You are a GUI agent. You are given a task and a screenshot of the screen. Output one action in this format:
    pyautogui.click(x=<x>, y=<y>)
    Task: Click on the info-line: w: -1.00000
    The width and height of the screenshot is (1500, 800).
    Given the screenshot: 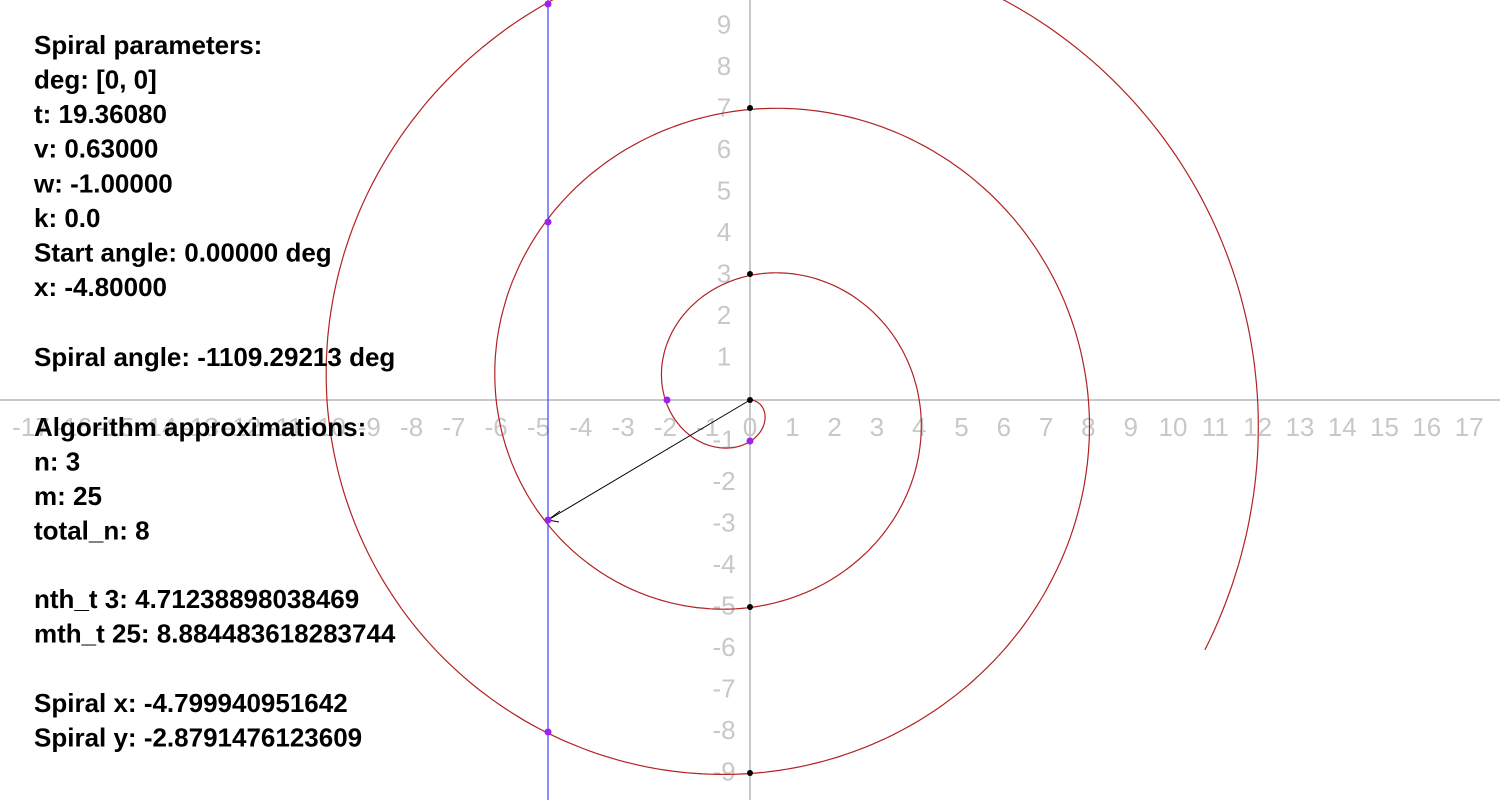 What is the action you would take?
    pyautogui.click(x=103, y=183)
    